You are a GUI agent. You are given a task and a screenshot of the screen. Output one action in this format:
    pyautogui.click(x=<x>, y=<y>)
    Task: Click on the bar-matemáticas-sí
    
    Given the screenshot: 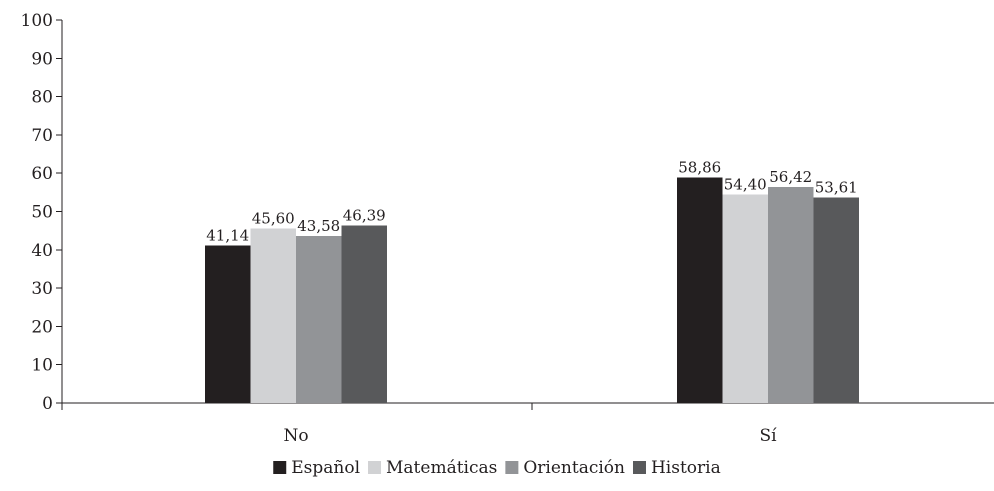 What is the action you would take?
    pyautogui.click(x=745, y=298)
    